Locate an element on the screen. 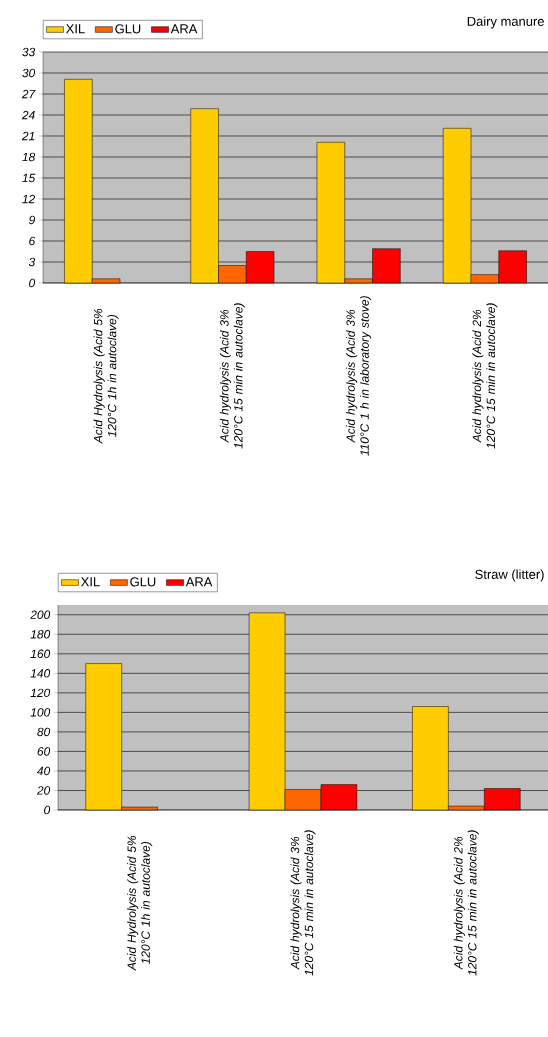 The width and height of the screenshot is (548, 1037). y-tick-label: 60 is located at coordinates (44, 751).